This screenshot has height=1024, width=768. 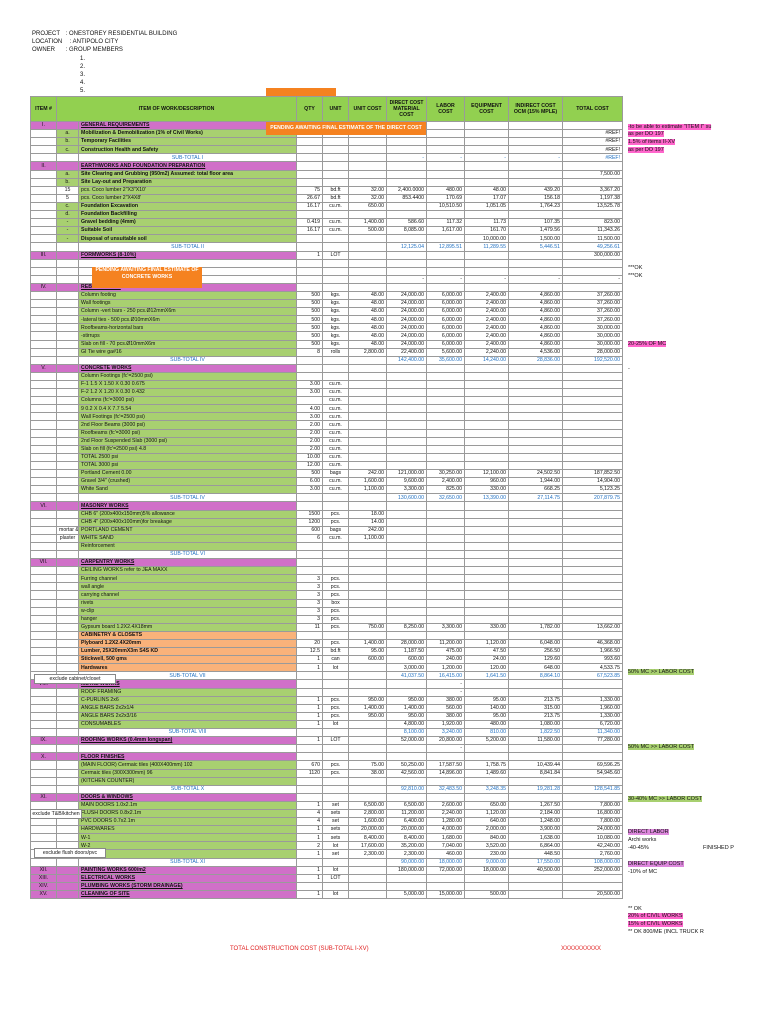 I want to click on table-cell: 2,600.00, so click(x=446, y=805).